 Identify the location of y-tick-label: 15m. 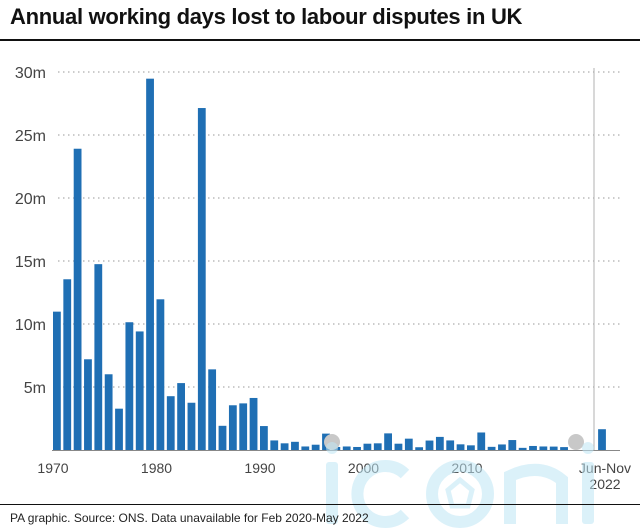
(30, 262).